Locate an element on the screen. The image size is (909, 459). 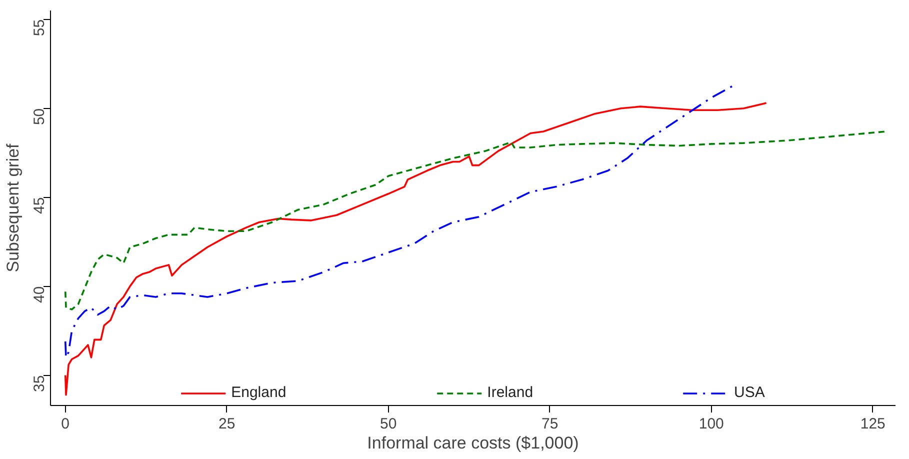
y-tick-label: 40 is located at coordinates (39, 294).